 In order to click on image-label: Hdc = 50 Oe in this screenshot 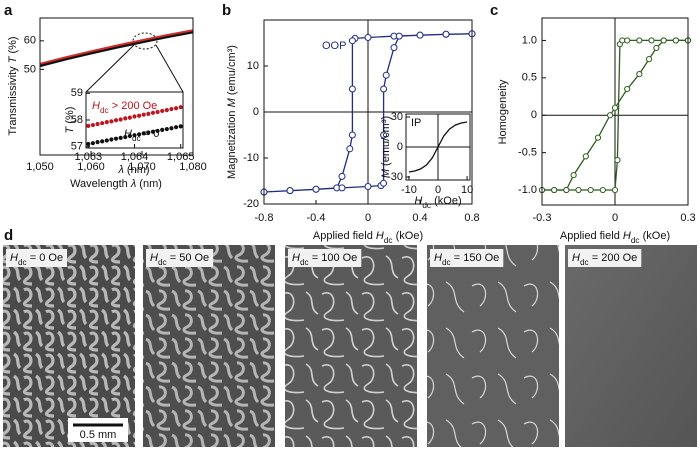, I will do `click(179, 259)`.